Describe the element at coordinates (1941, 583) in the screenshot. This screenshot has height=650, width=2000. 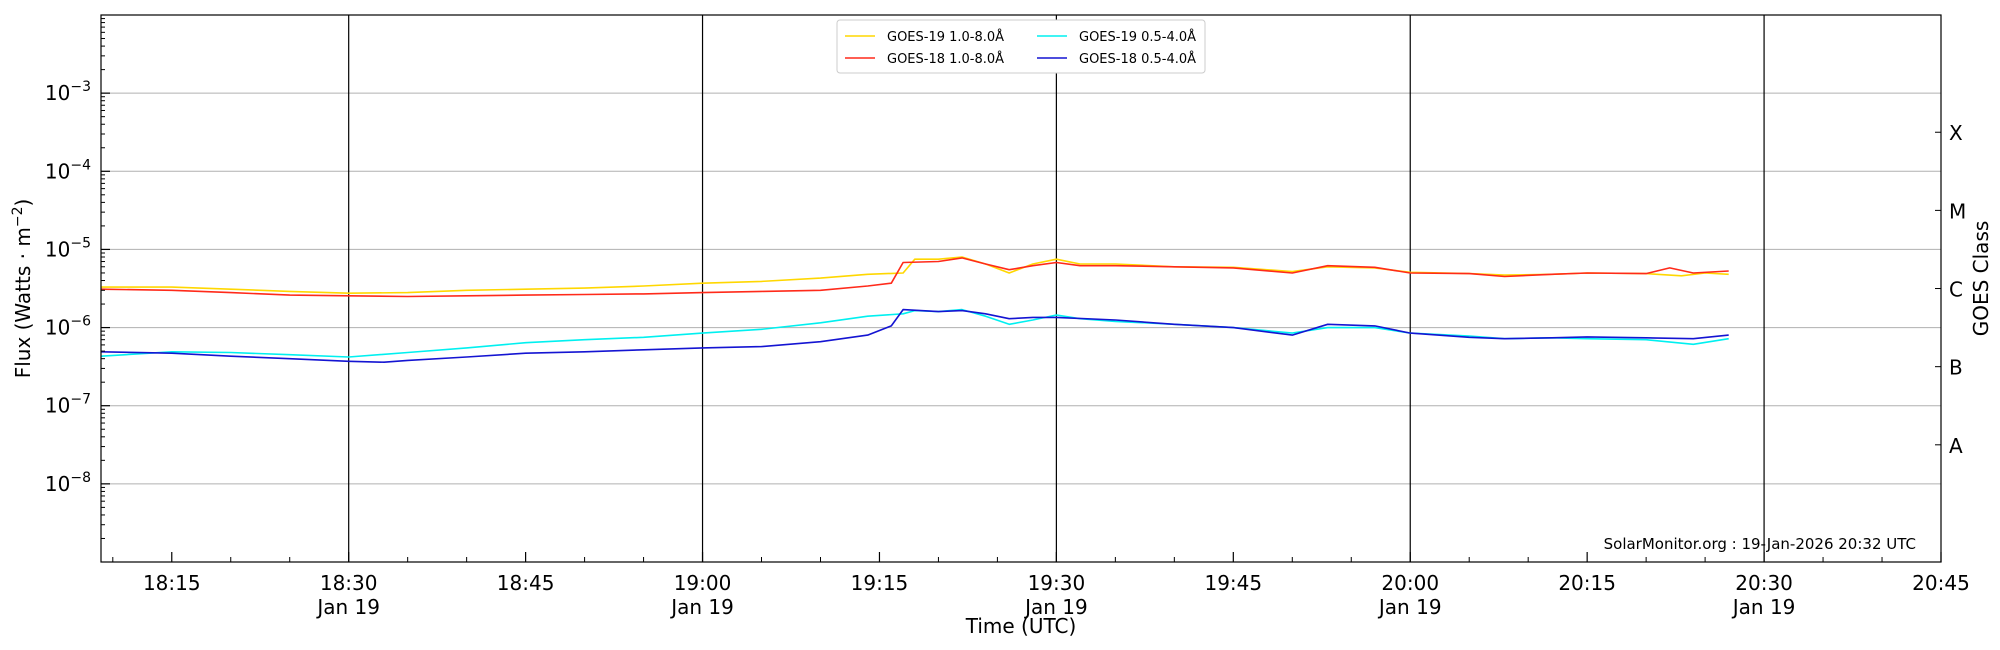
I see `x-tick-label: 20:45` at that location.